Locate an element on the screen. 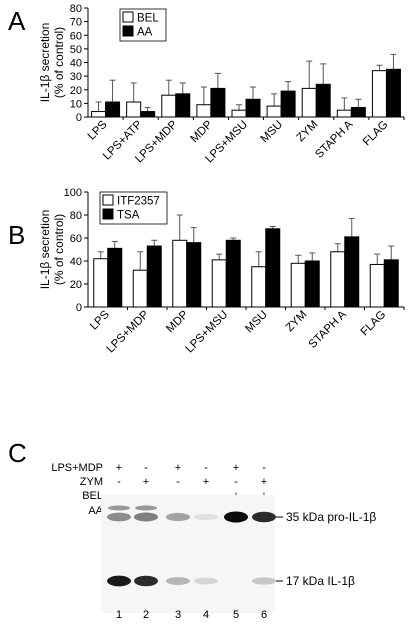 The width and height of the screenshot is (419, 629). lane-number: 2 is located at coordinates (146, 615).